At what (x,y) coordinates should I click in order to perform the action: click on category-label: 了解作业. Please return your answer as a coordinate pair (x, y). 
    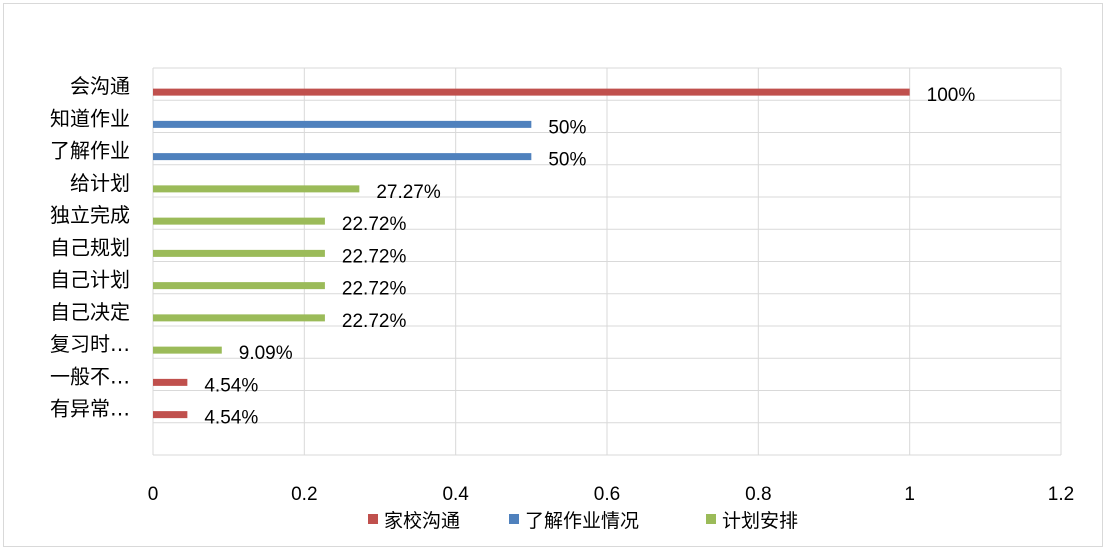
    Looking at the image, I should click on (90, 151).